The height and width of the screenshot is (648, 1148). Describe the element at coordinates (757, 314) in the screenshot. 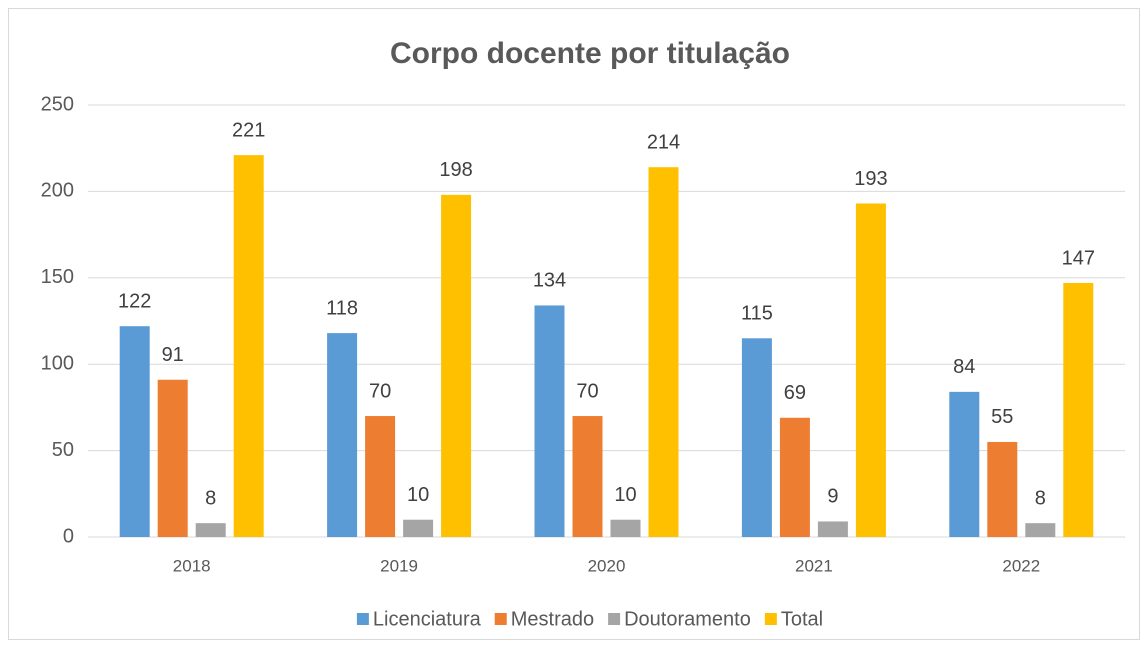

I see `data-label: 115` at that location.